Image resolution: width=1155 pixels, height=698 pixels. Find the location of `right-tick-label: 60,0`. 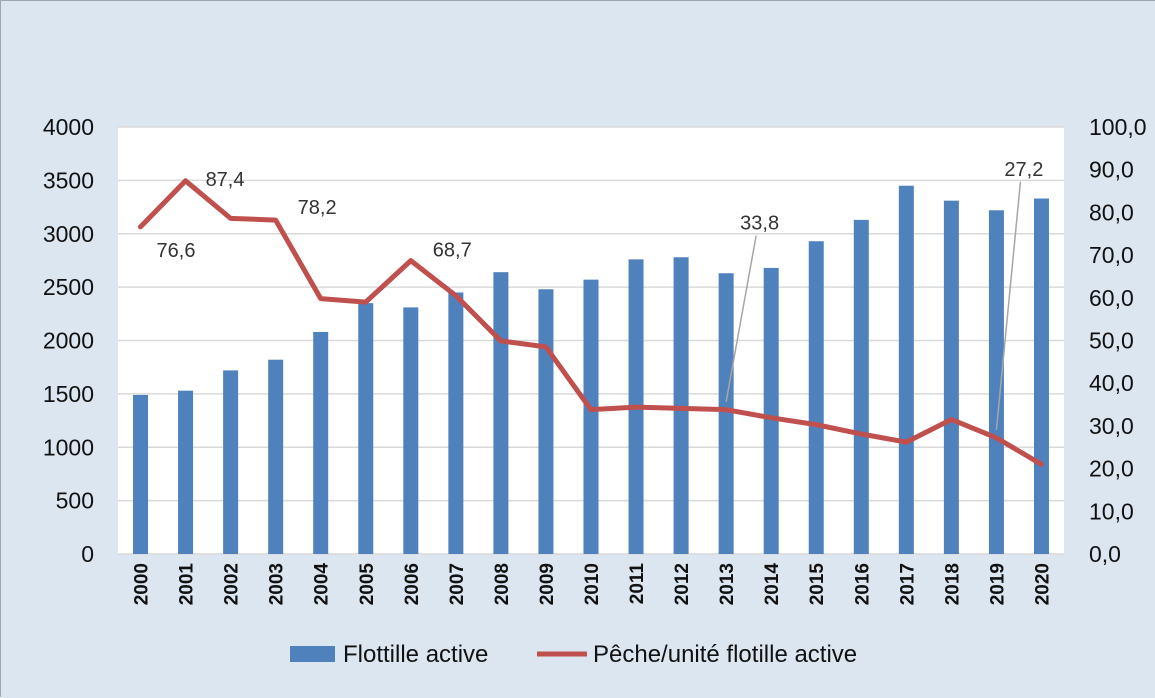

right-tick-label: 60,0 is located at coordinates (1111, 298).